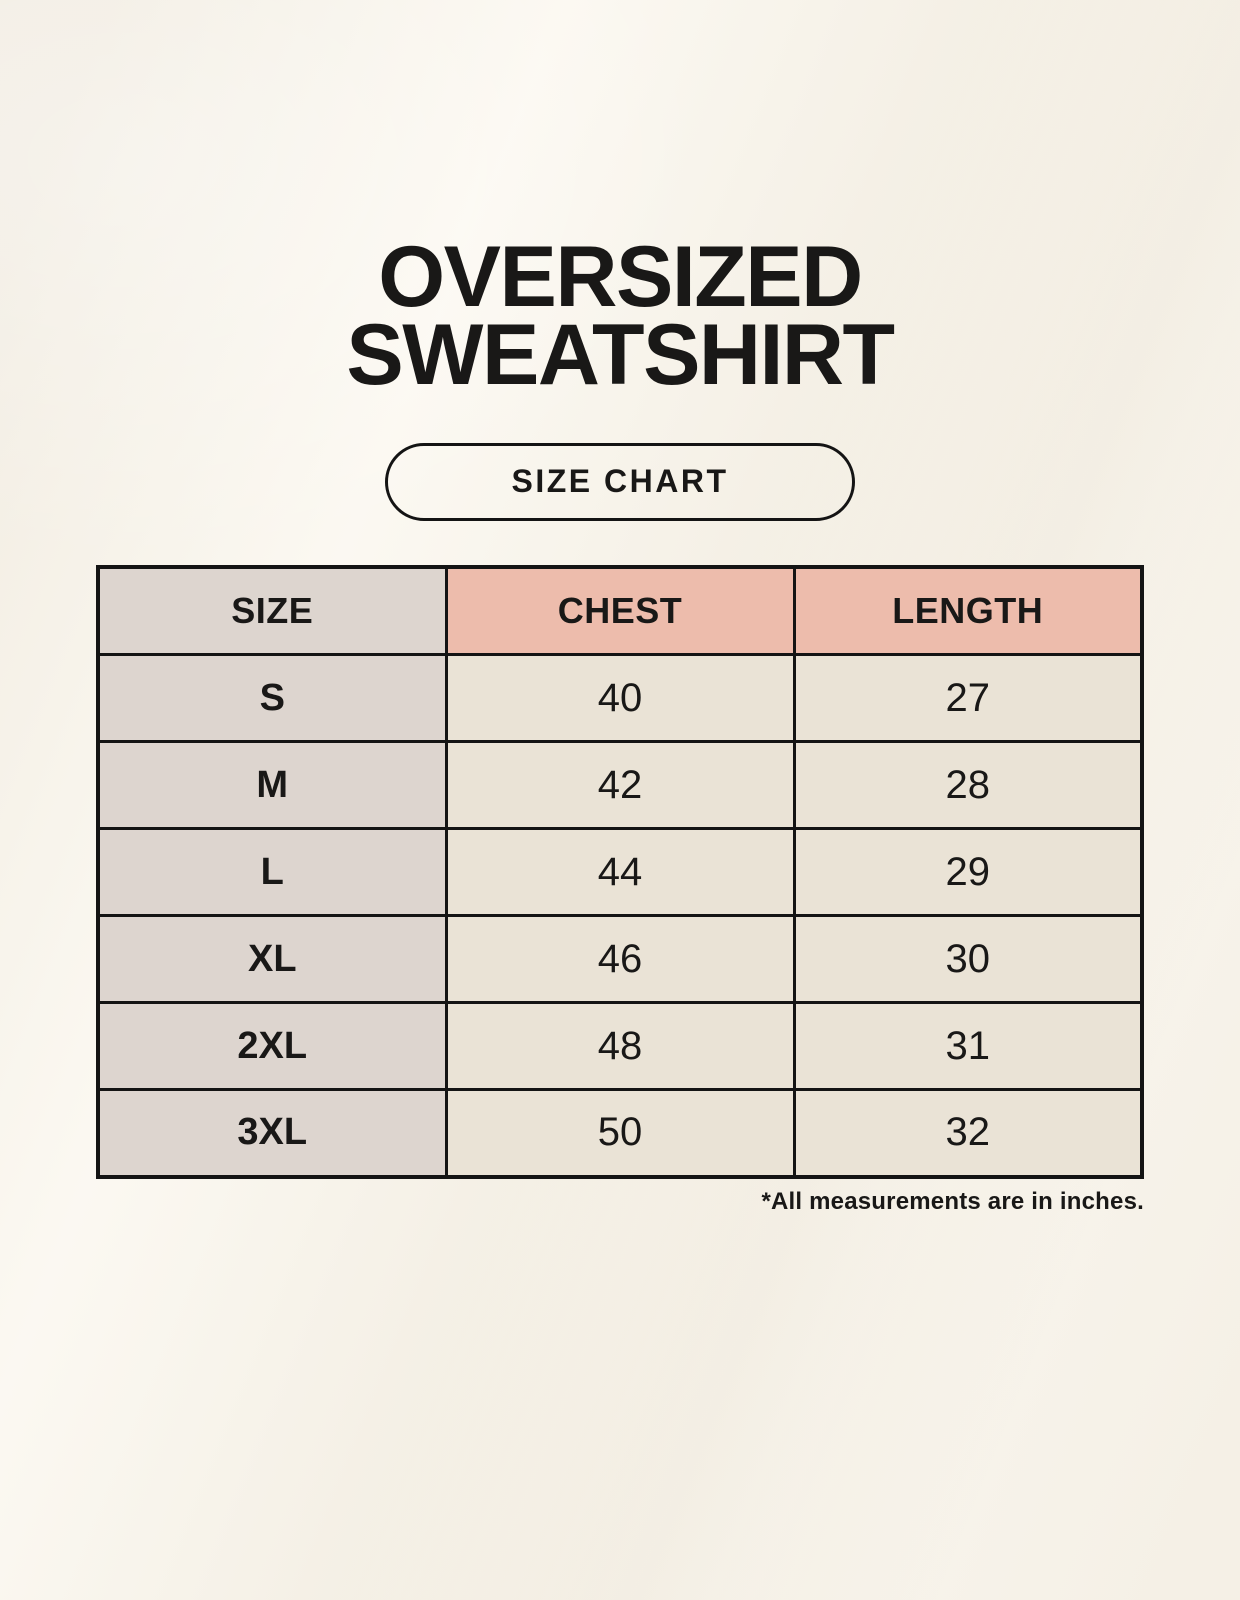  I want to click on chest-cell: 46, so click(620, 959).